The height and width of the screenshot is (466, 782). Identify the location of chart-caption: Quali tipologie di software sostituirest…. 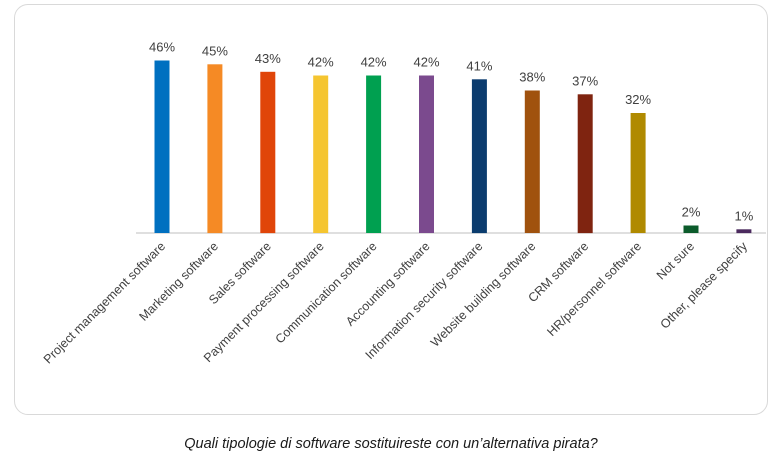
(391, 444).